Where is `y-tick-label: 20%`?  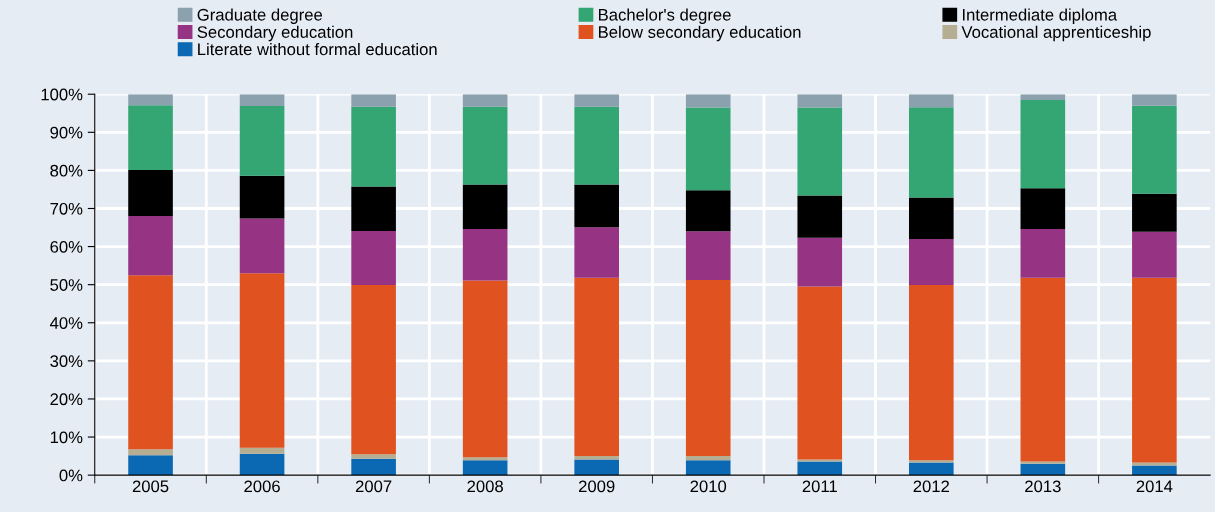
y-tick-label: 20% is located at coordinates (66, 399).